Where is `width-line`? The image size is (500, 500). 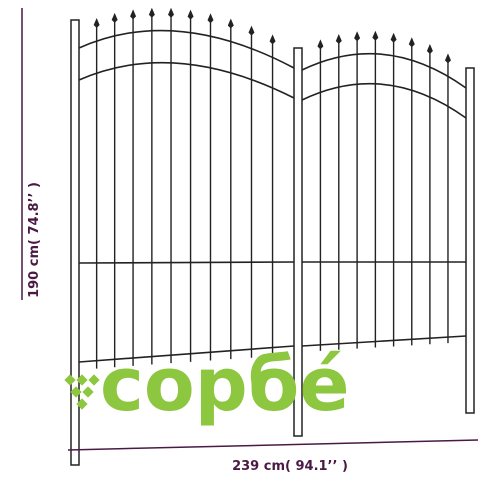
width-line is located at coordinates (273, 445).